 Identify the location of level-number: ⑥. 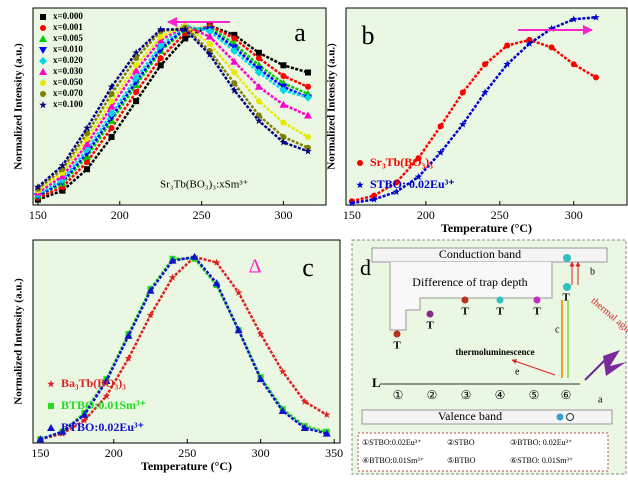
(566, 395).